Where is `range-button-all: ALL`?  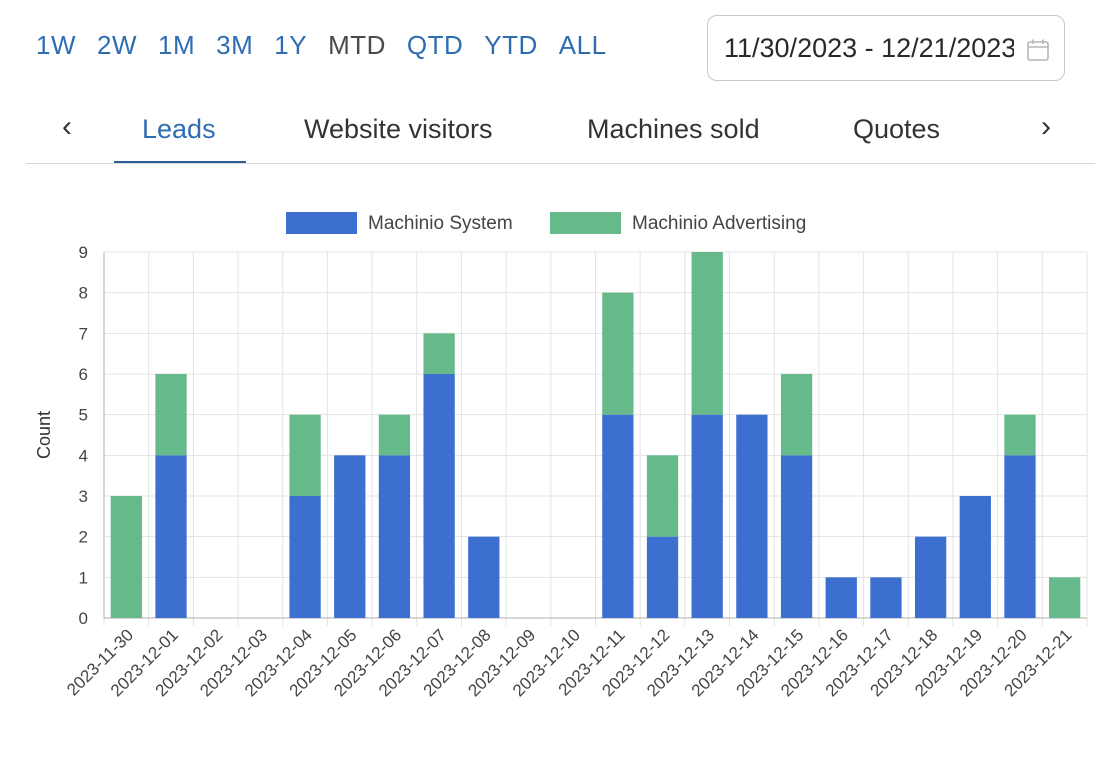
range-button-all: ALL is located at coordinates (582, 45).